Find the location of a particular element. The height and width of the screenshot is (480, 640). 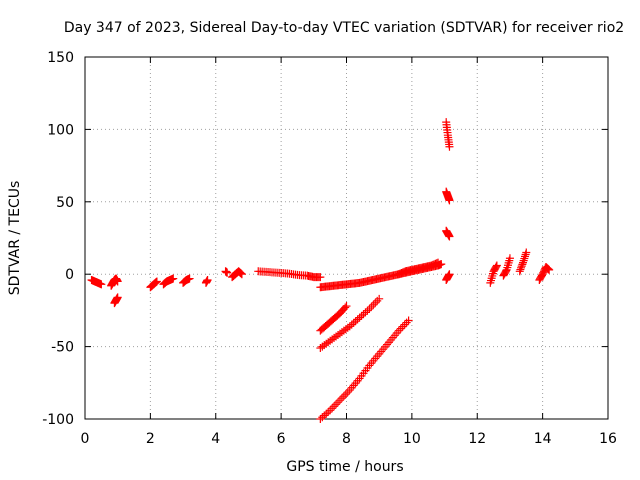

x-tick-label: 0 is located at coordinates (85, 439).